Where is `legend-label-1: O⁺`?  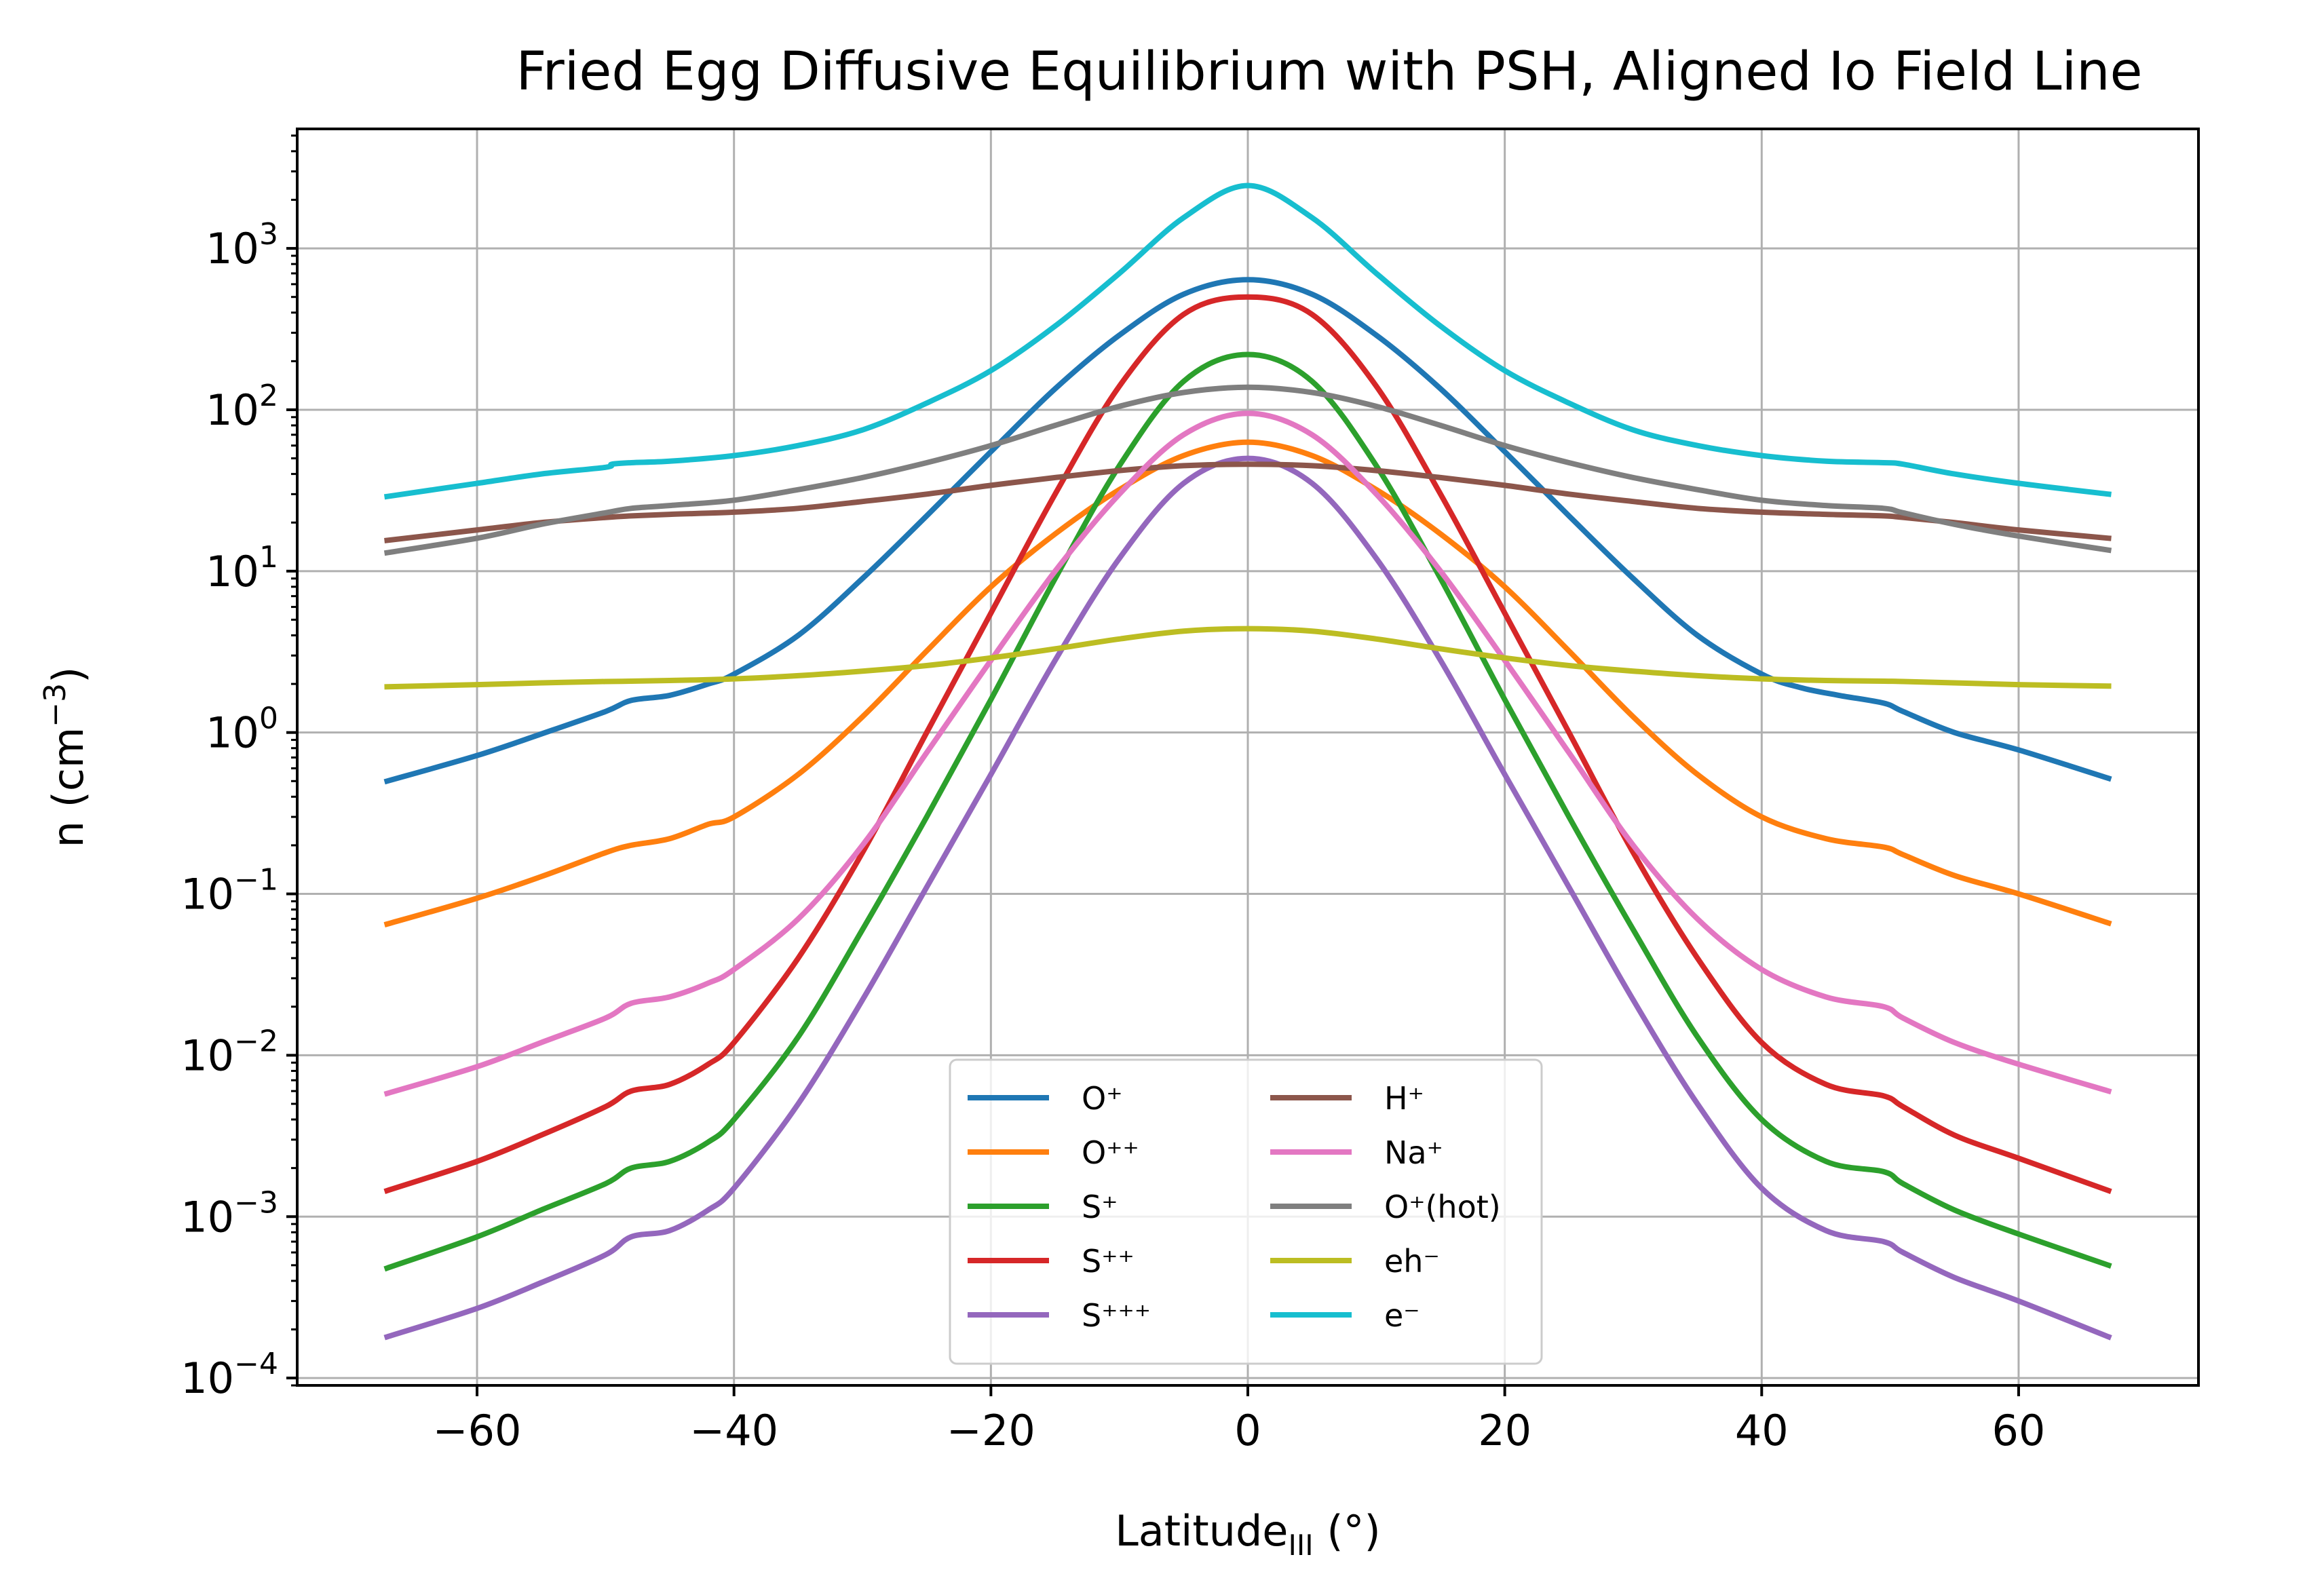
legend-label-1: O⁺ is located at coordinates (1102, 1098).